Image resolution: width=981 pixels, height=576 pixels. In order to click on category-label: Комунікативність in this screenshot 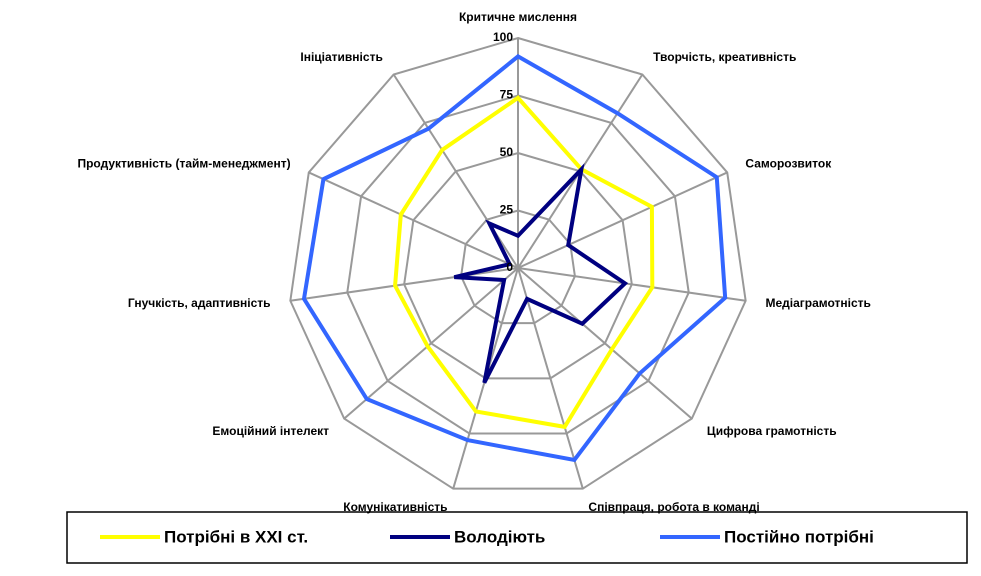, I will do `click(395, 507)`.